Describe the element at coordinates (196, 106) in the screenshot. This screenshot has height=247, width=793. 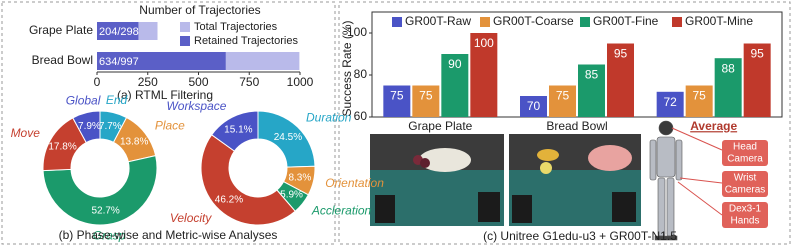
I see `slice-label: Workspace` at that location.